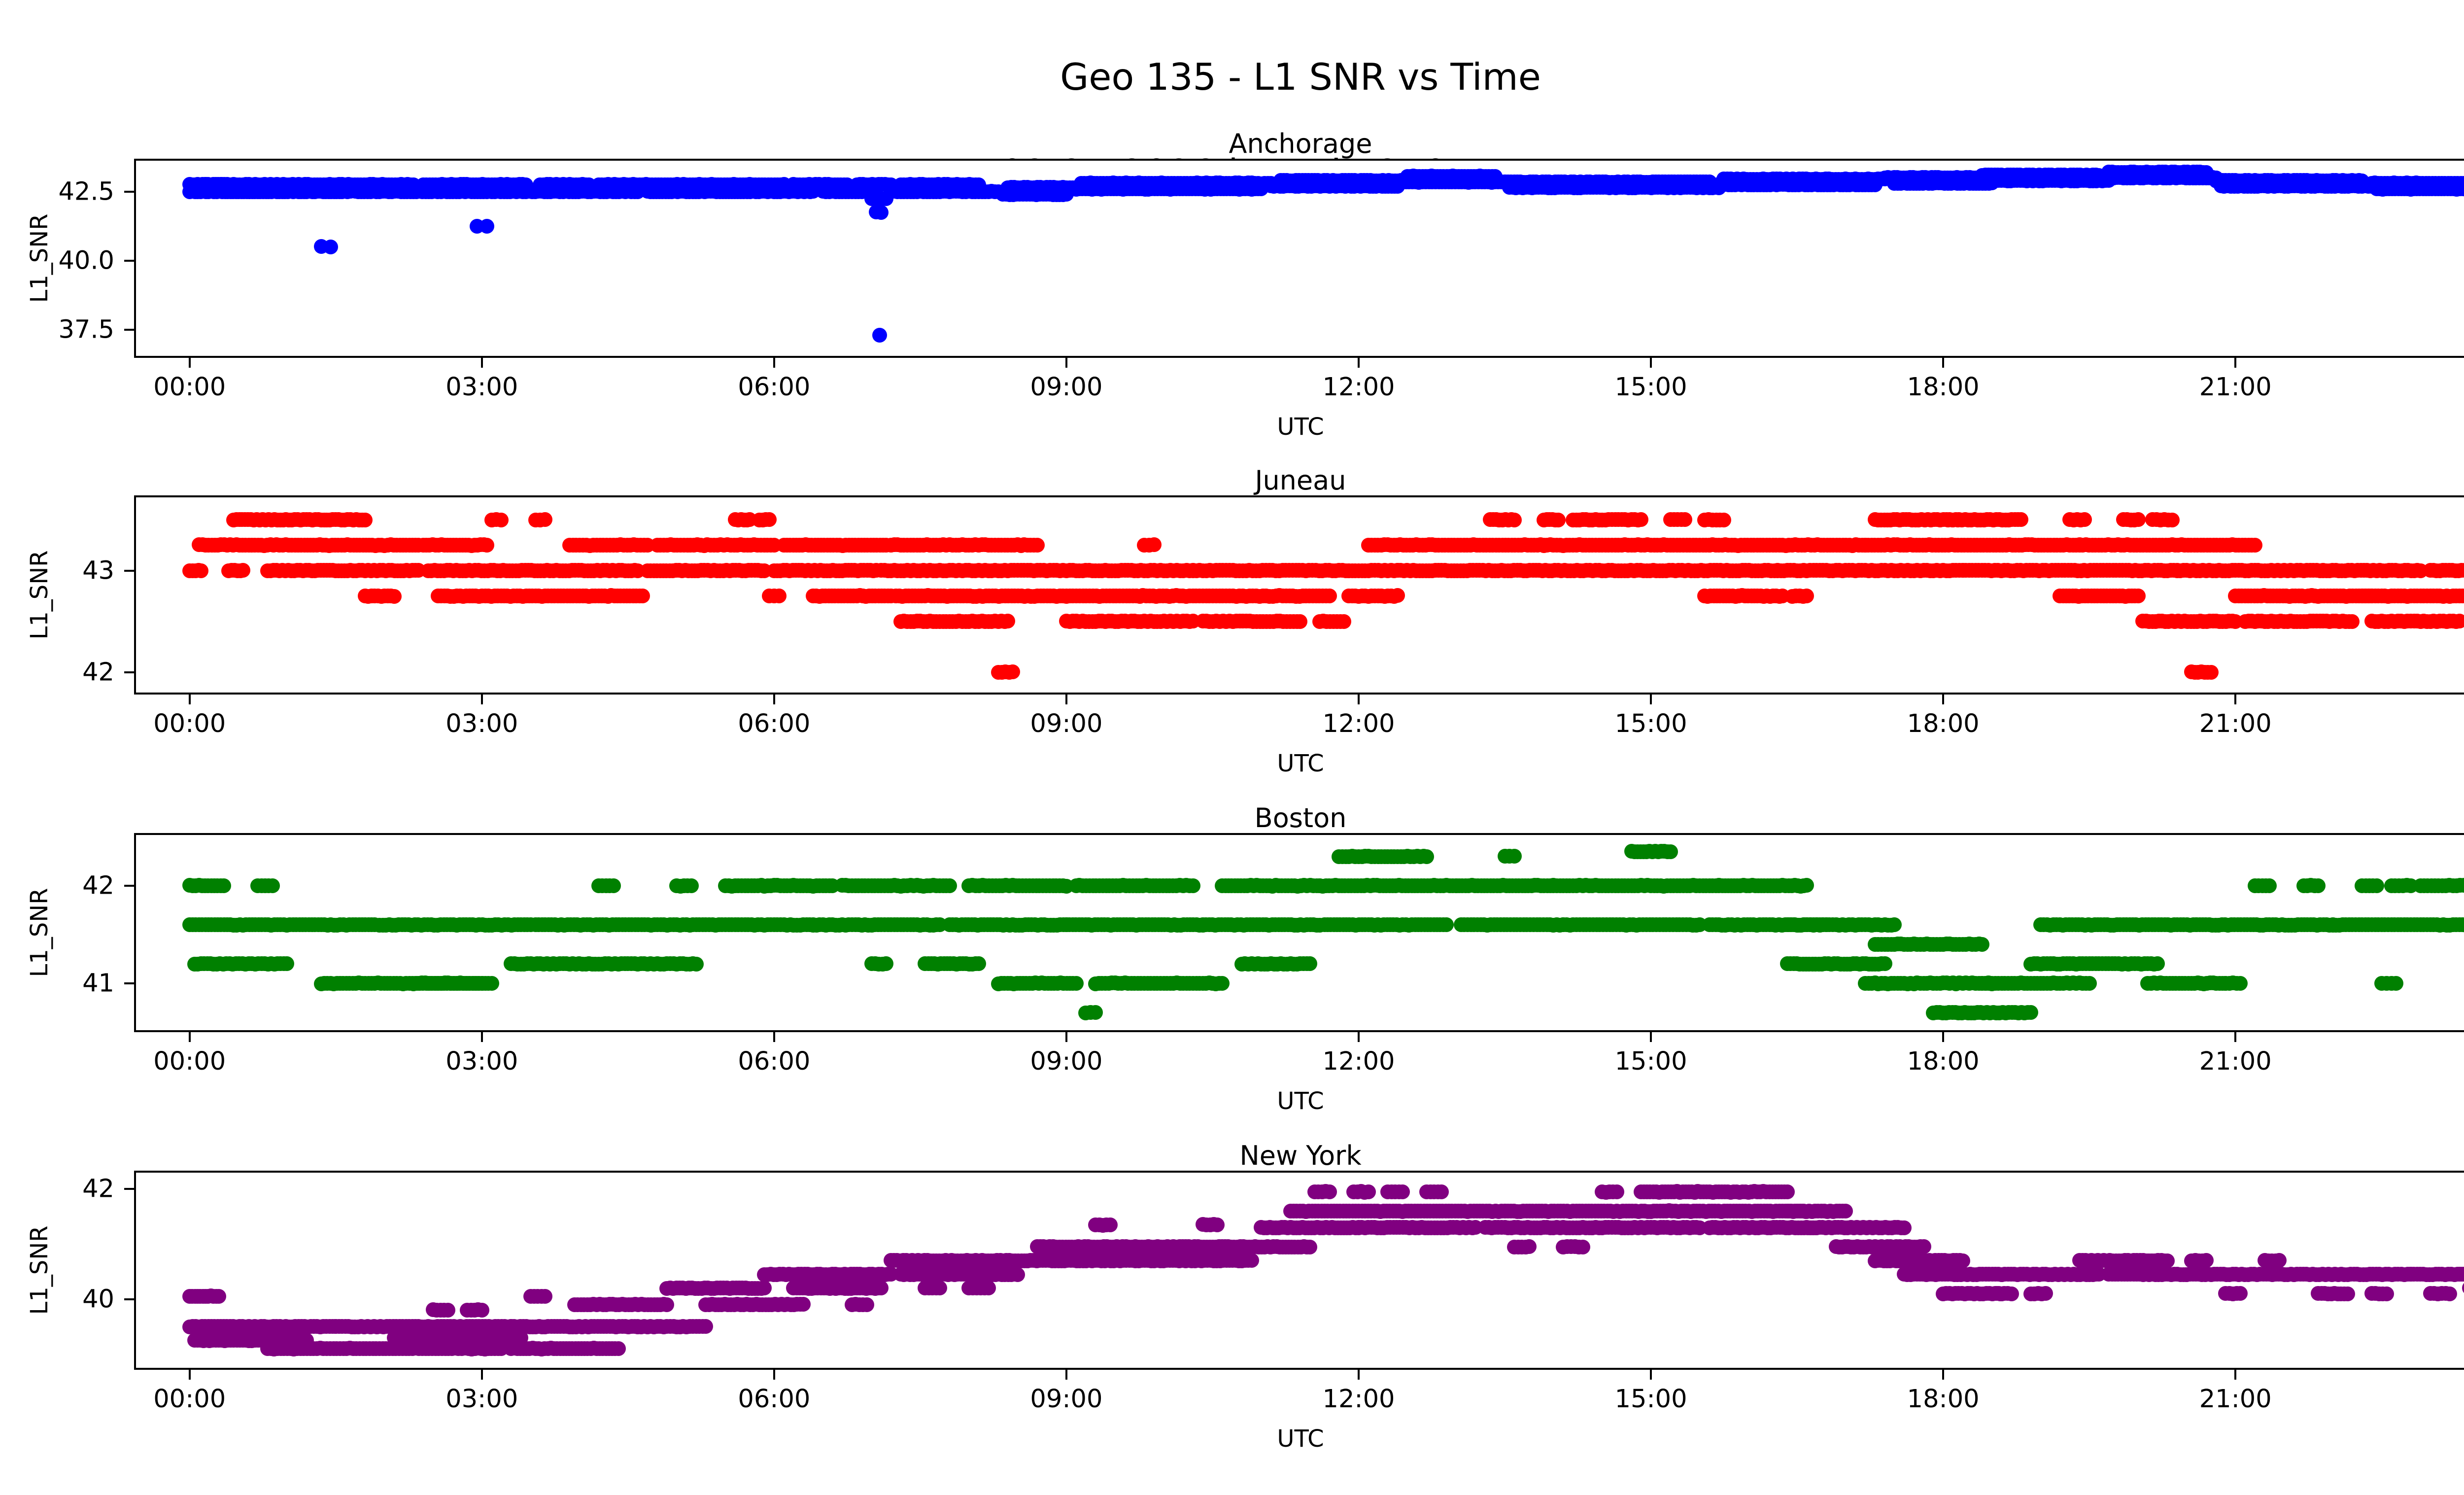 The image size is (2464, 1495). I want to click on plot-area-anchorage, so click(1299, 258).